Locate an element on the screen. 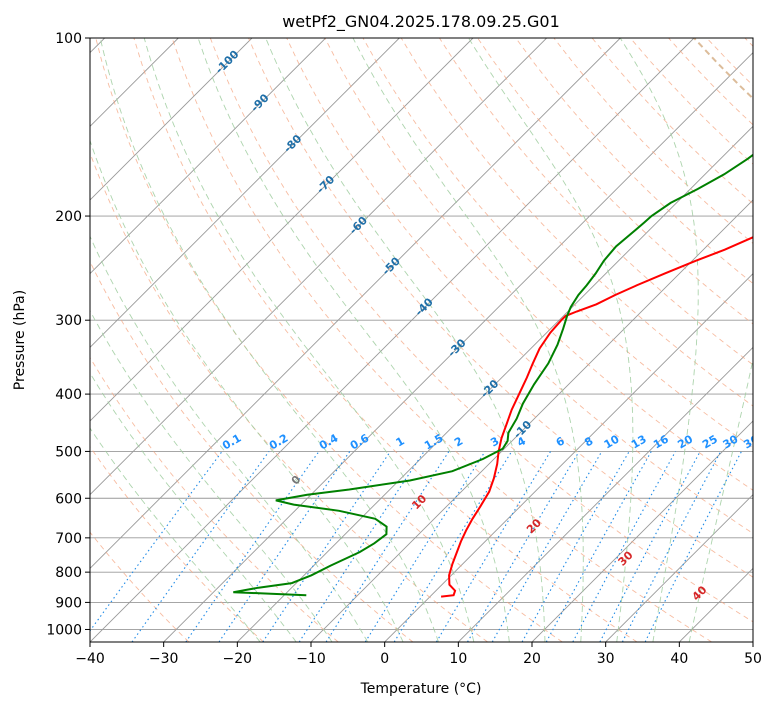 The width and height of the screenshot is (775, 708). y-tick-label: 200 is located at coordinates (68, 217).